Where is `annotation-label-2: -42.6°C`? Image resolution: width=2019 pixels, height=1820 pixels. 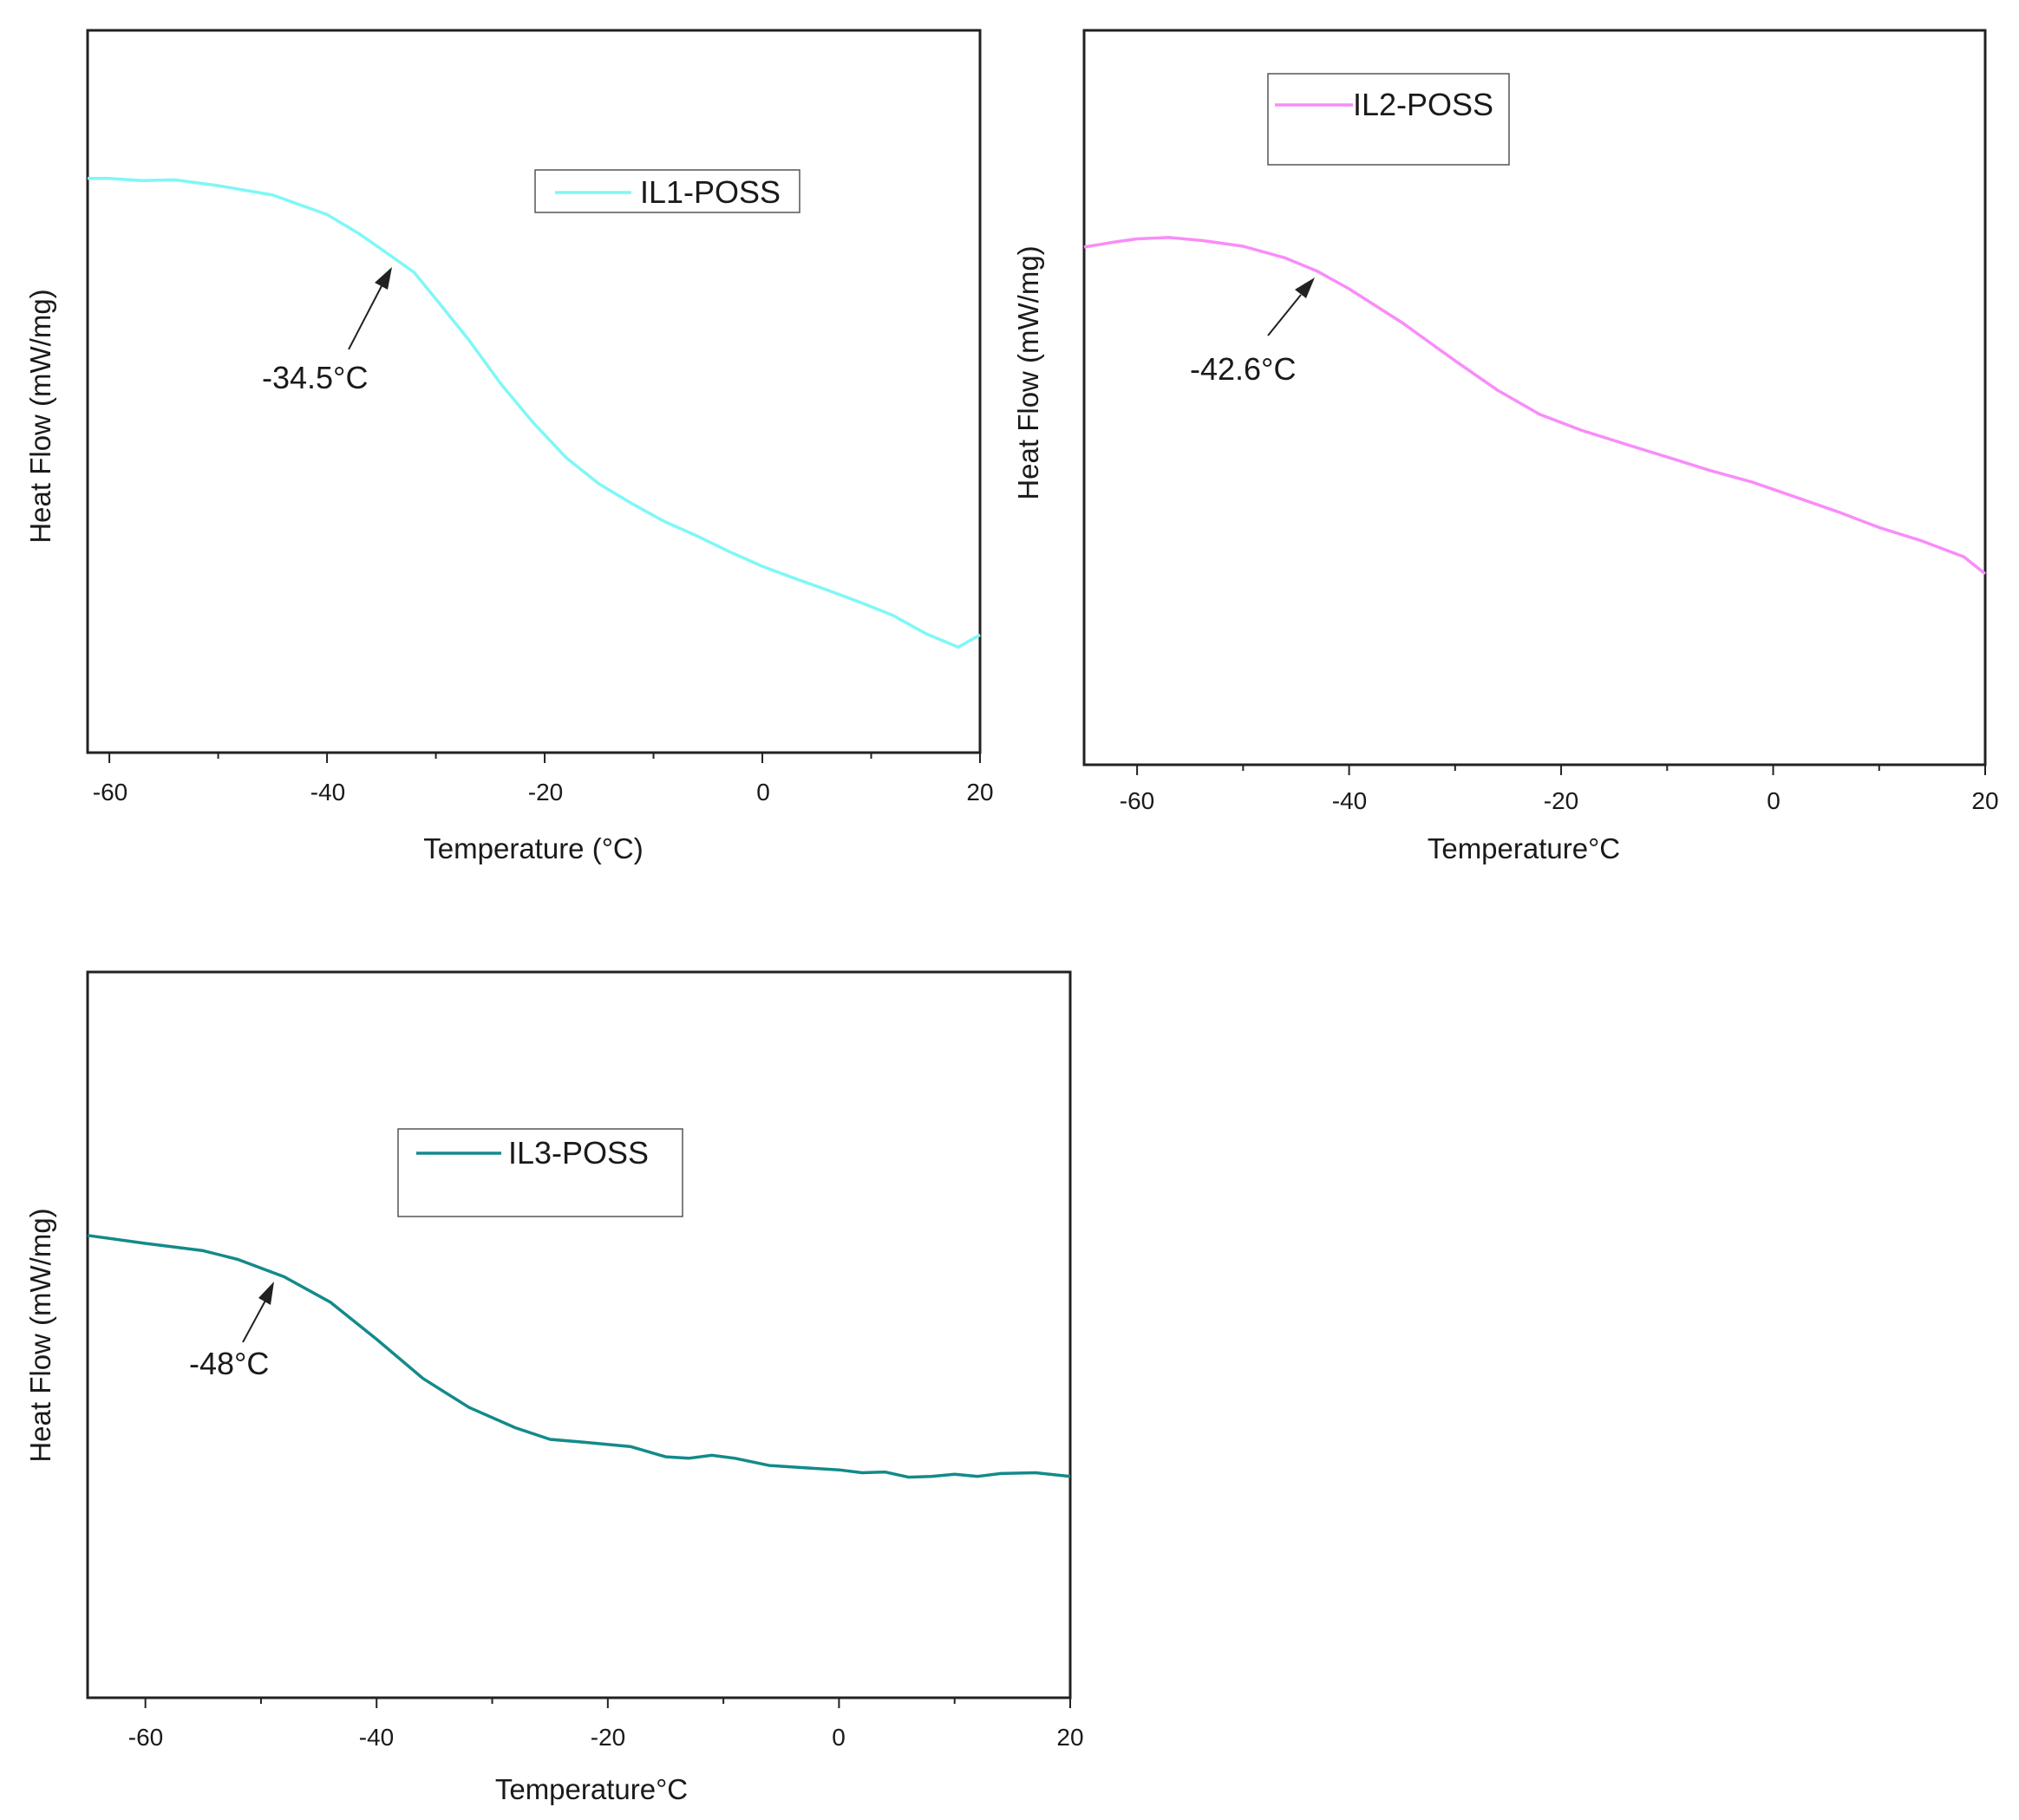
annotation-label-2: -42.6°C is located at coordinates (1243, 369).